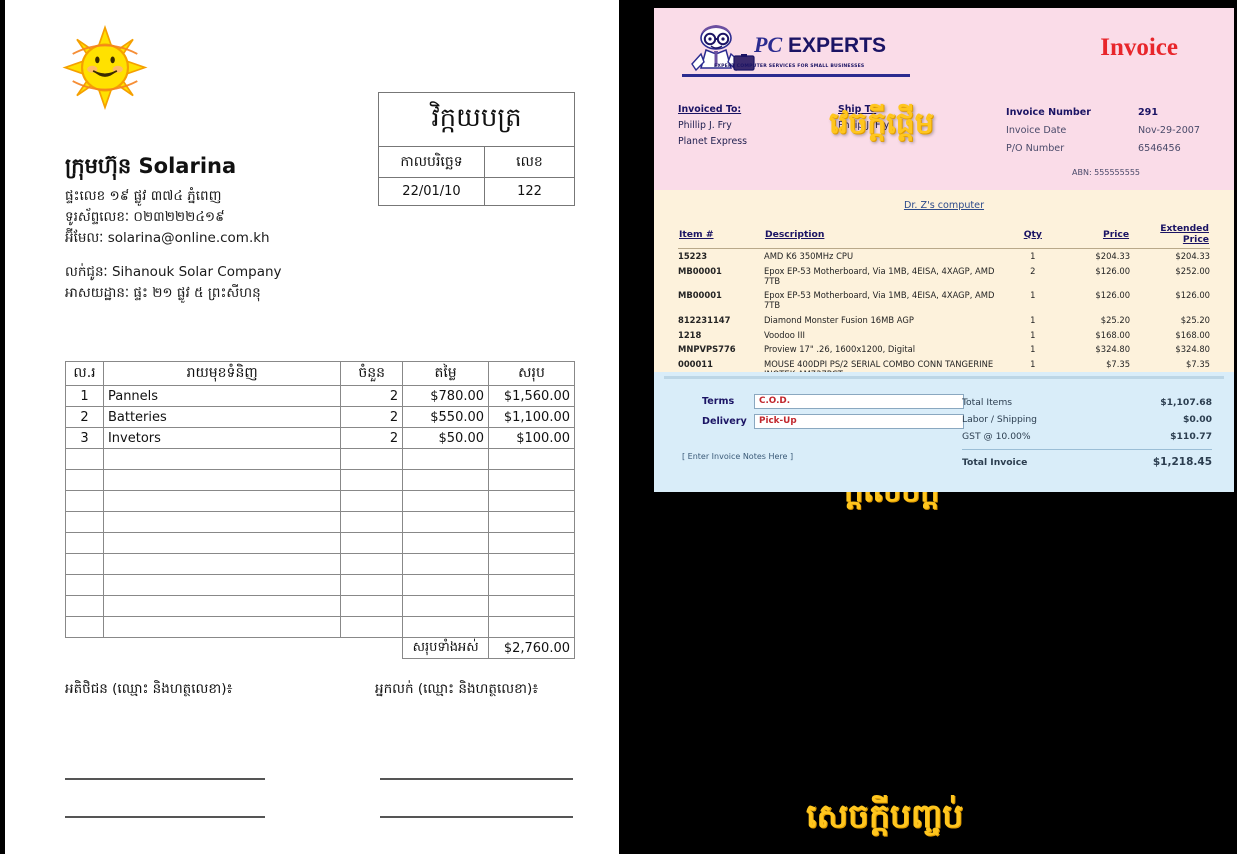  What do you see at coordinates (1111, 149) in the screenshot?
I see `po-number-row: P/O Number 6546456` at bounding box center [1111, 149].